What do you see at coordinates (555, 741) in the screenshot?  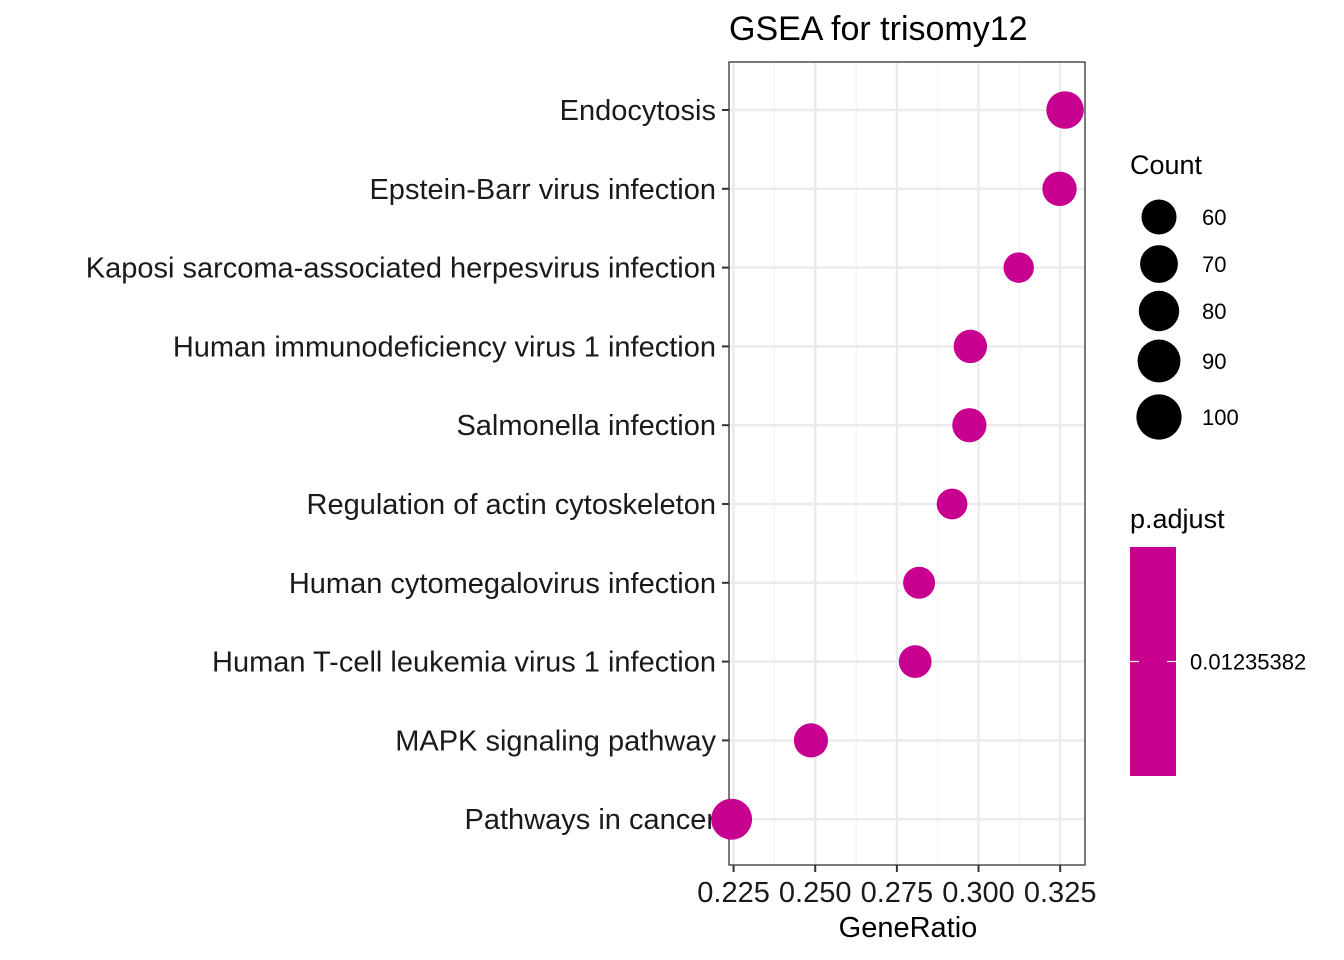 I see `y-tick-label: MAPK signaling pathway` at bounding box center [555, 741].